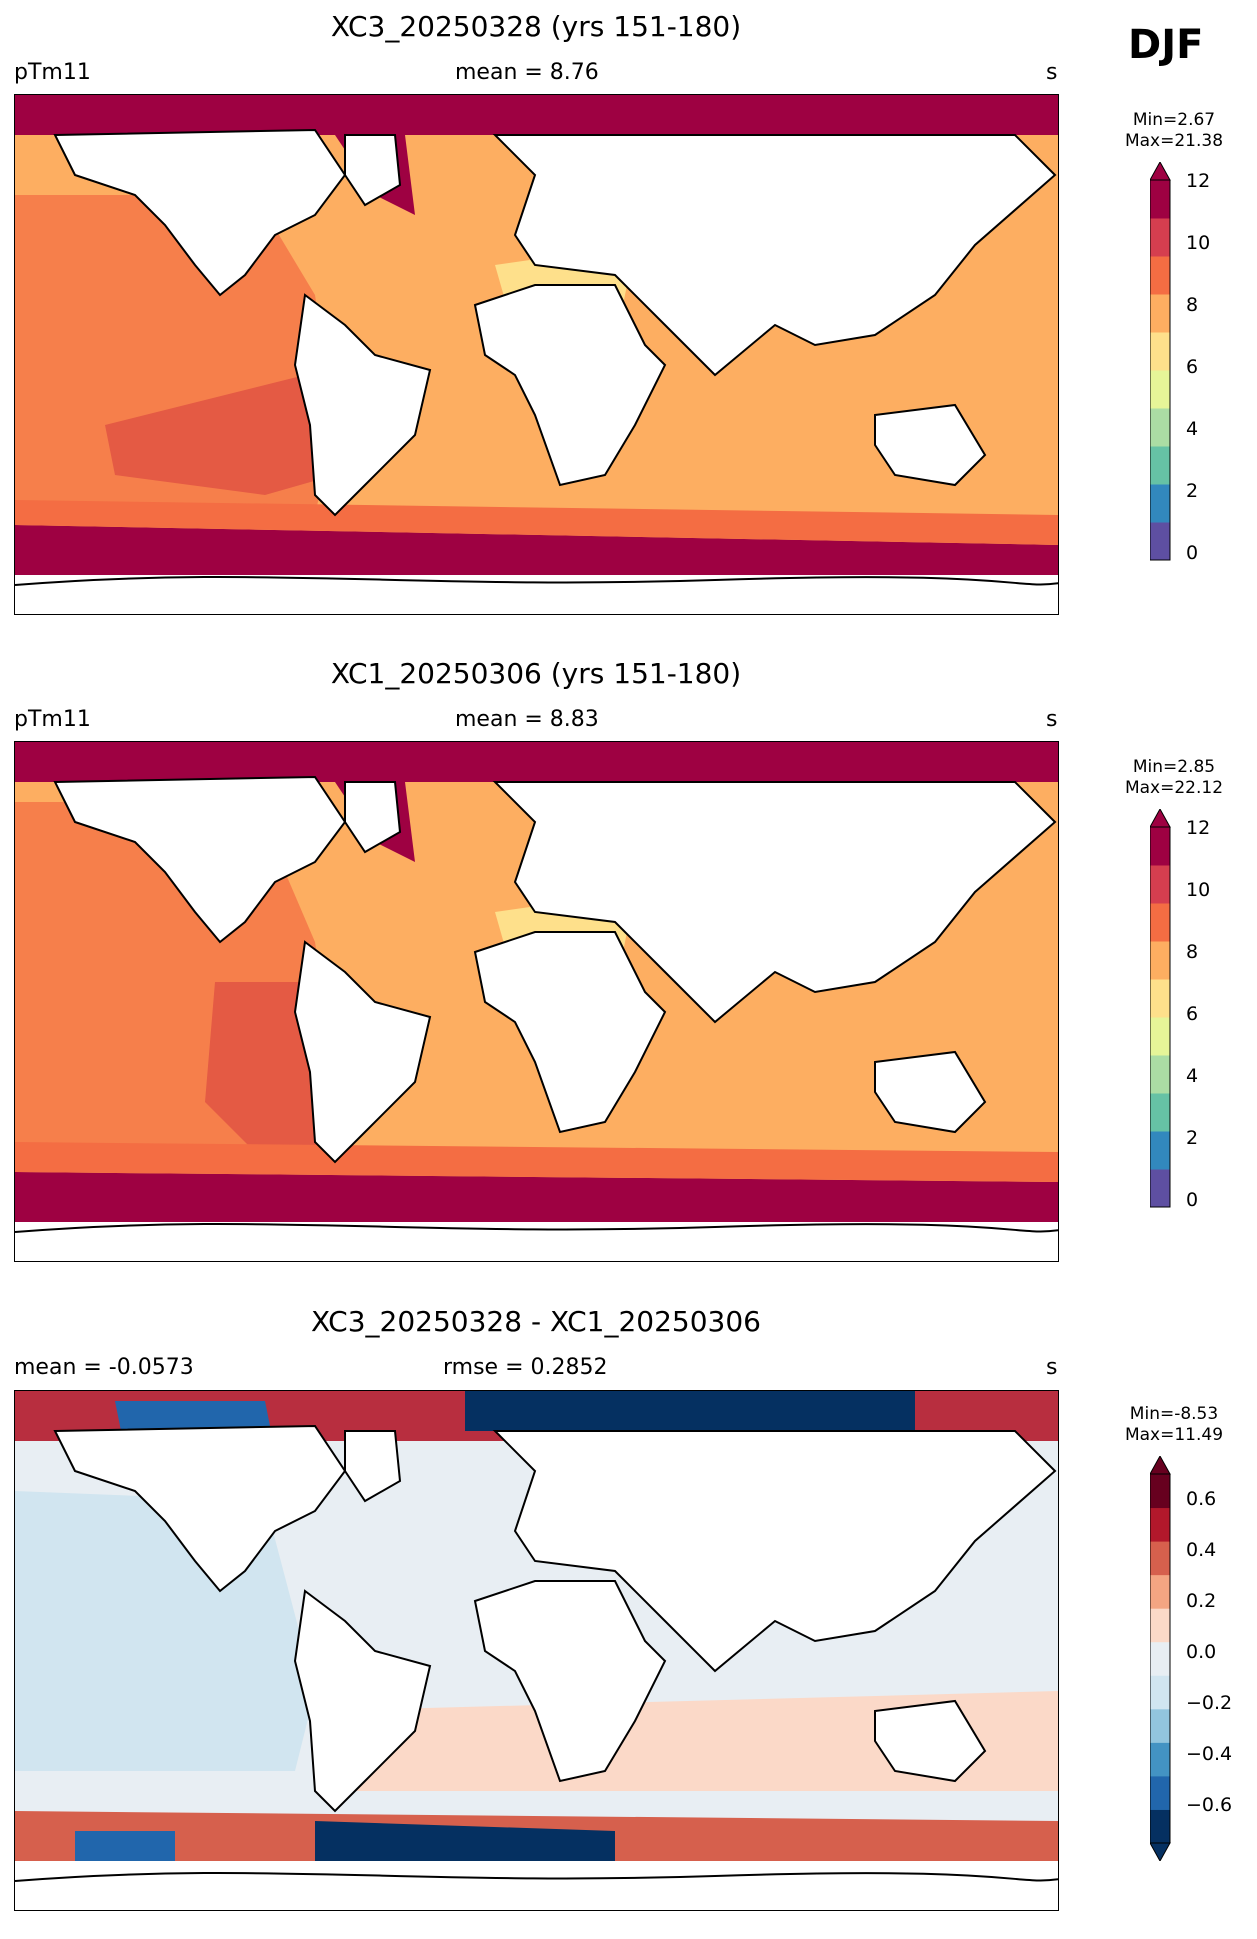 Image resolution: width=1257 pixels, height=1939 pixels. What do you see at coordinates (1192, 553) in the screenshot?
I see `panel-1-tick: 0` at bounding box center [1192, 553].